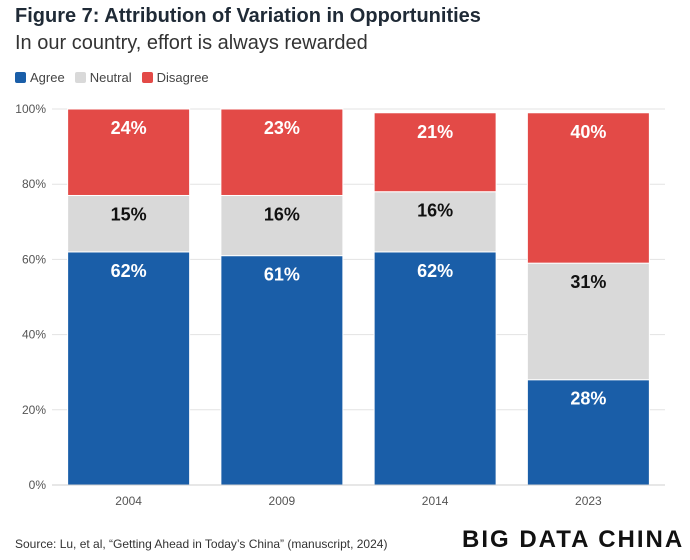 This screenshot has width=690, height=560. Describe the element at coordinates (588, 188) in the screenshot. I see `bar-disagree-2023` at that location.